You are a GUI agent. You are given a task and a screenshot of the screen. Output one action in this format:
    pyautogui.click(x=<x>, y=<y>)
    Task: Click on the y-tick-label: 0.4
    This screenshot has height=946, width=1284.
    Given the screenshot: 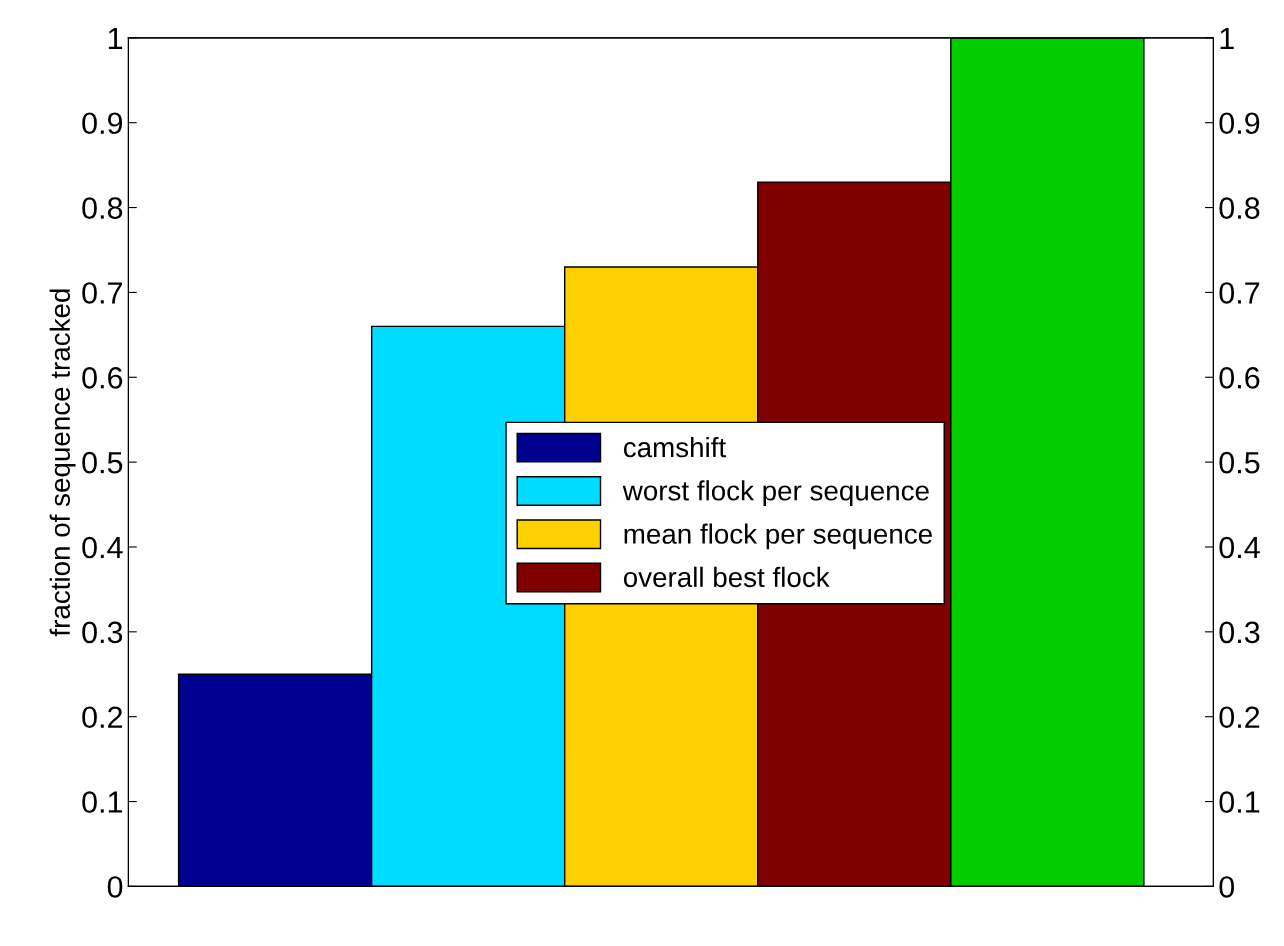 What is the action you would take?
    pyautogui.click(x=102, y=547)
    